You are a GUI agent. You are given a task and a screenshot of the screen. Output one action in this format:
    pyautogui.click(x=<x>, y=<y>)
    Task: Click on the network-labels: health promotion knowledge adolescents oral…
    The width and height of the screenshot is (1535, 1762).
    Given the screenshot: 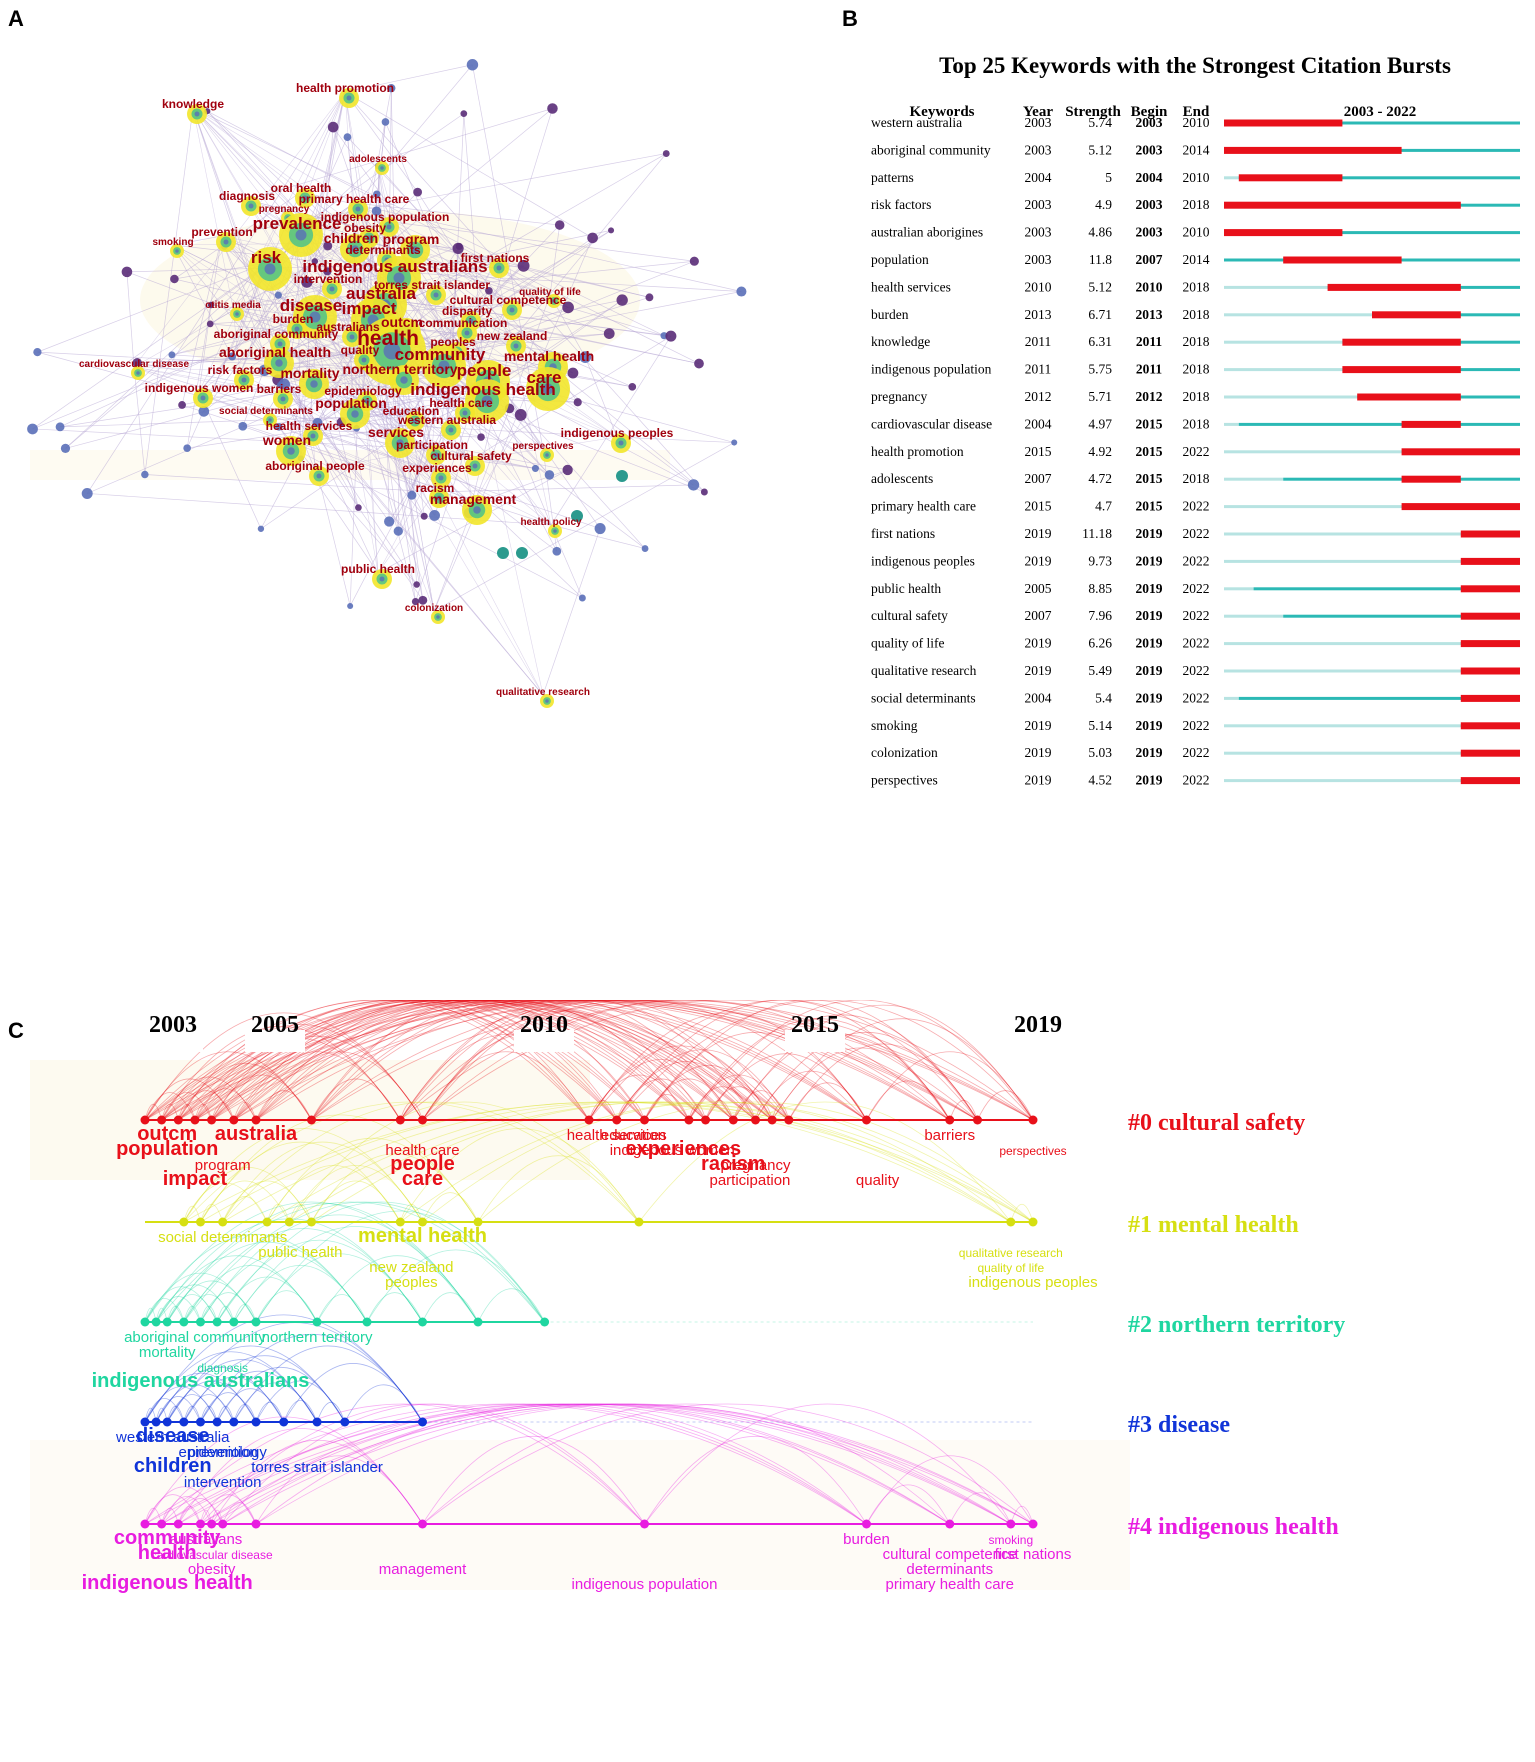 What is the action you would take?
    pyautogui.click(x=376, y=389)
    